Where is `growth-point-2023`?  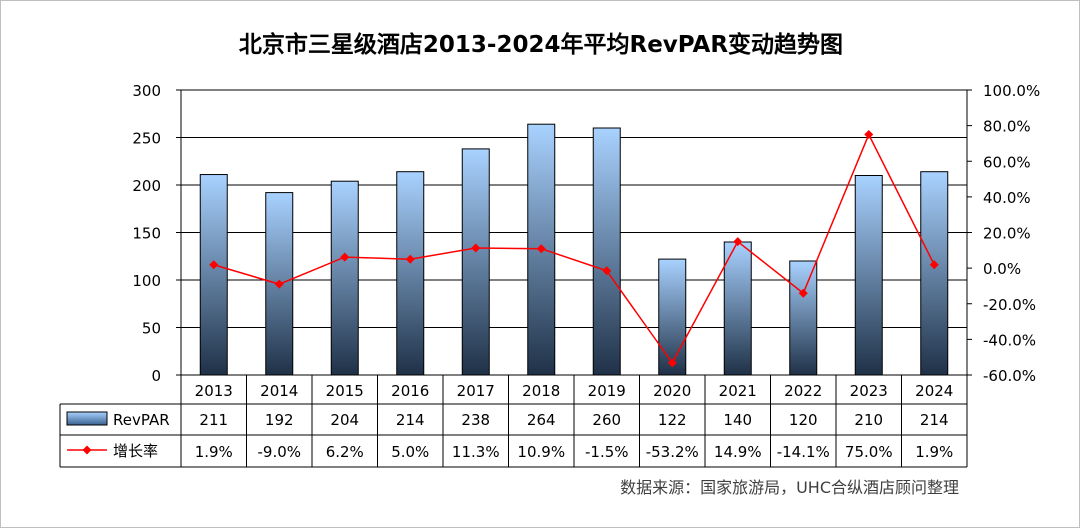
growth-point-2023 is located at coordinates (869, 135).